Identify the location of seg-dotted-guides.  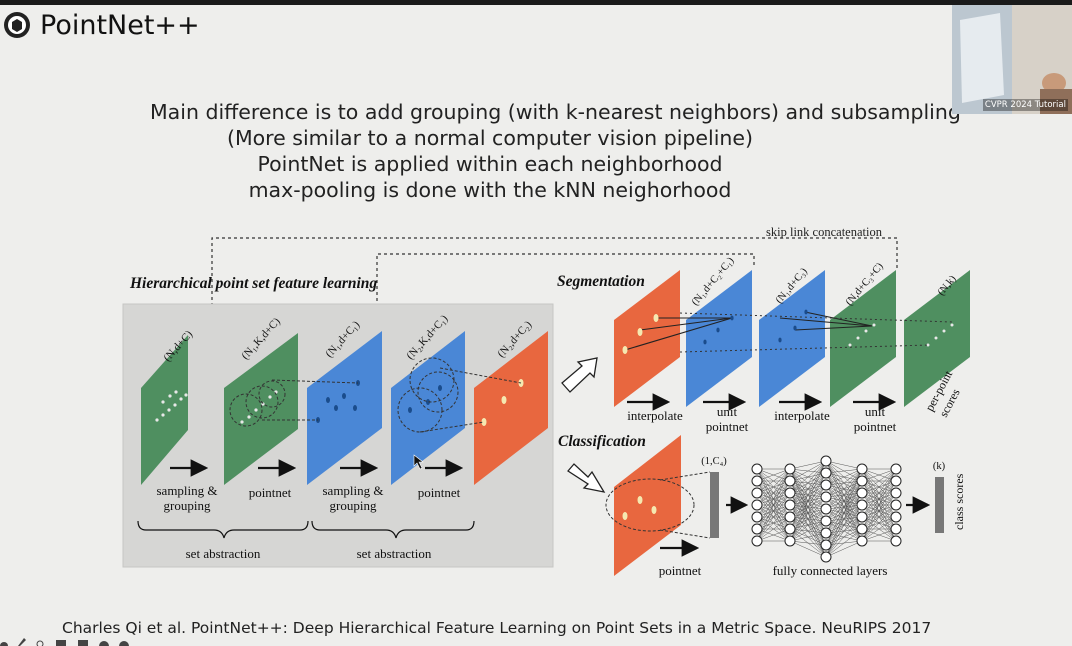
(816, 332).